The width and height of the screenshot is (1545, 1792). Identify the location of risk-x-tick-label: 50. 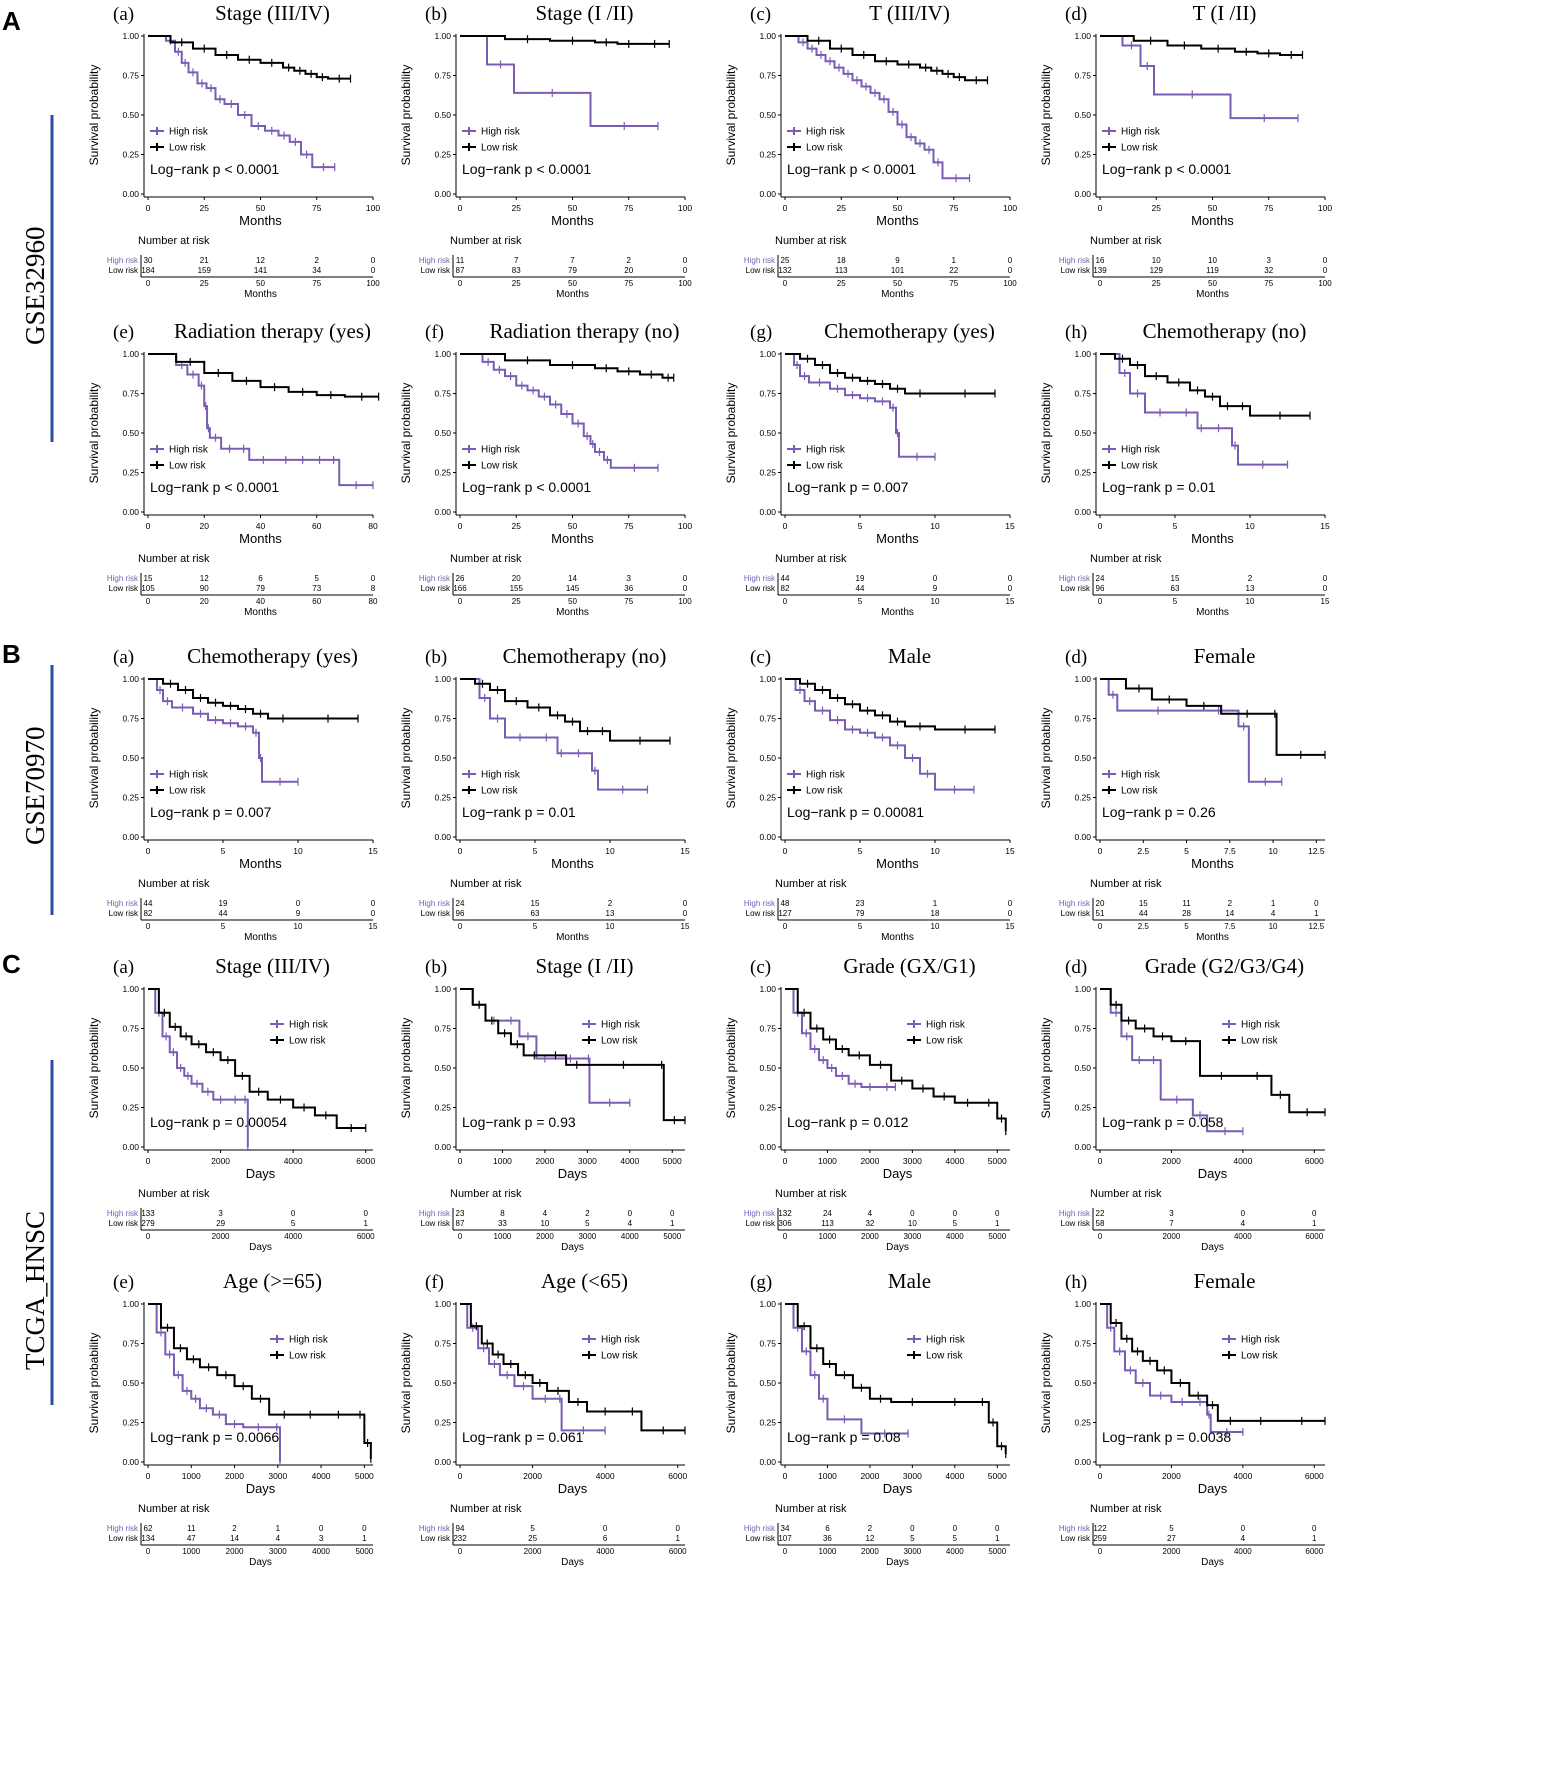
(572, 601).